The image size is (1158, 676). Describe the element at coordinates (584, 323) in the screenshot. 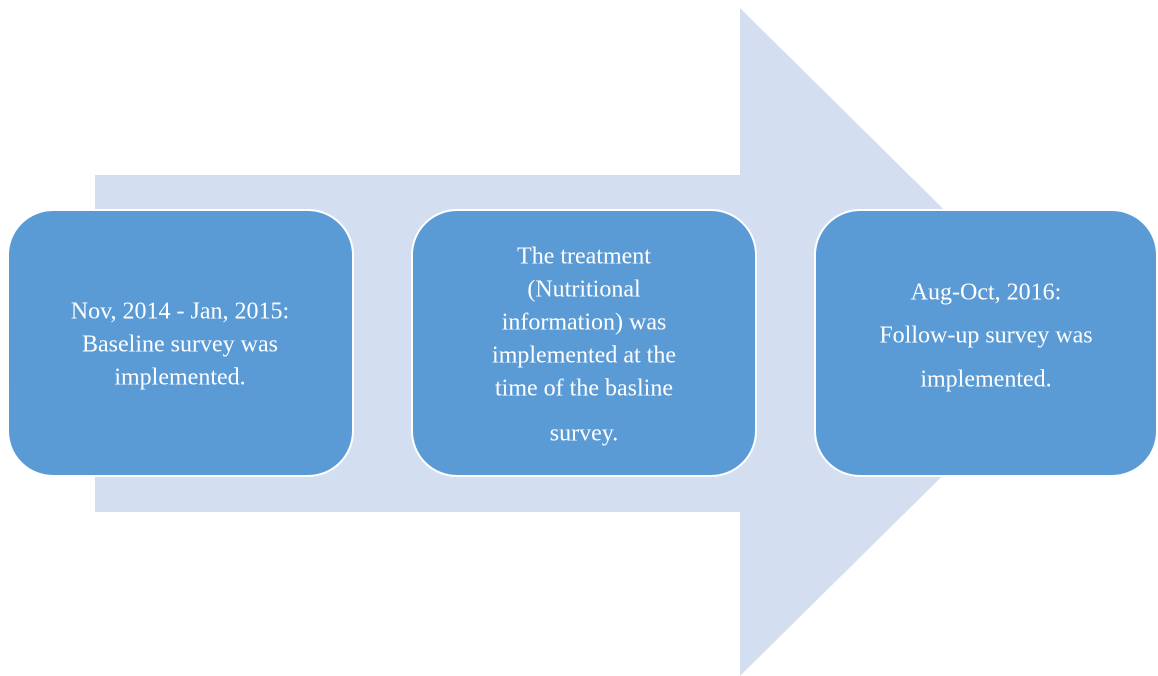

I see `step-text: information) was` at that location.